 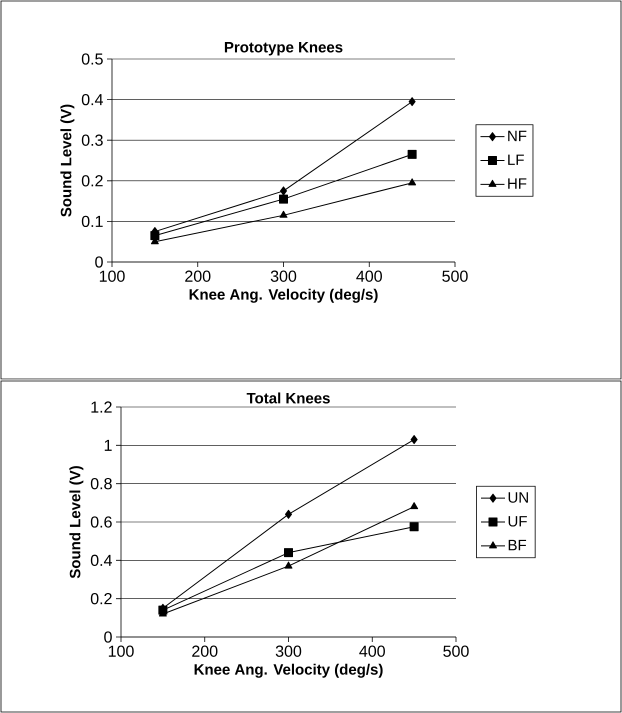 I want to click on y-tick-label: 1, so click(x=108, y=445).